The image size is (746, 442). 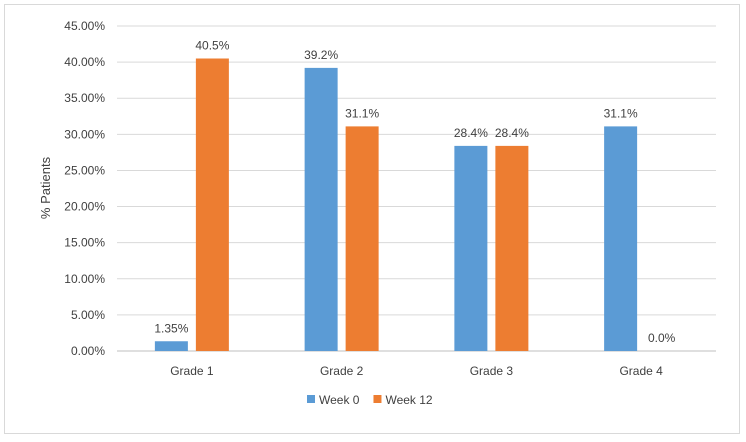 What do you see at coordinates (321, 55) in the screenshot?
I see `data-label: 39.2%` at bounding box center [321, 55].